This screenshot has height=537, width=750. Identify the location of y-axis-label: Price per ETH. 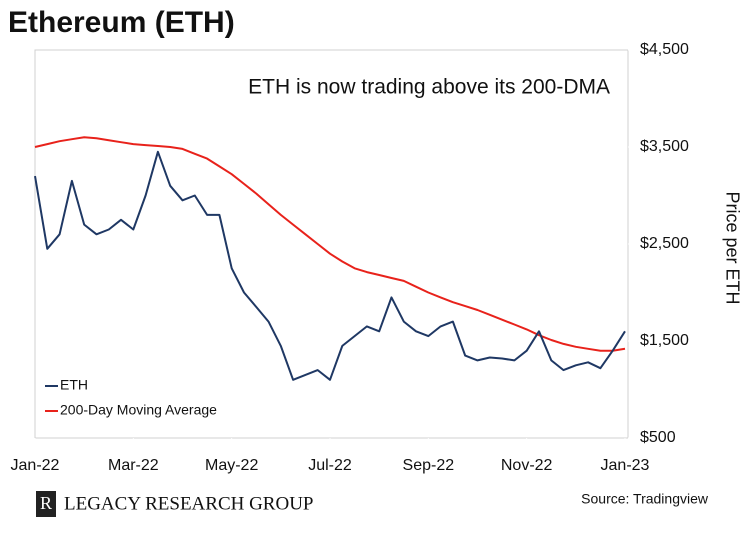
(732, 247).